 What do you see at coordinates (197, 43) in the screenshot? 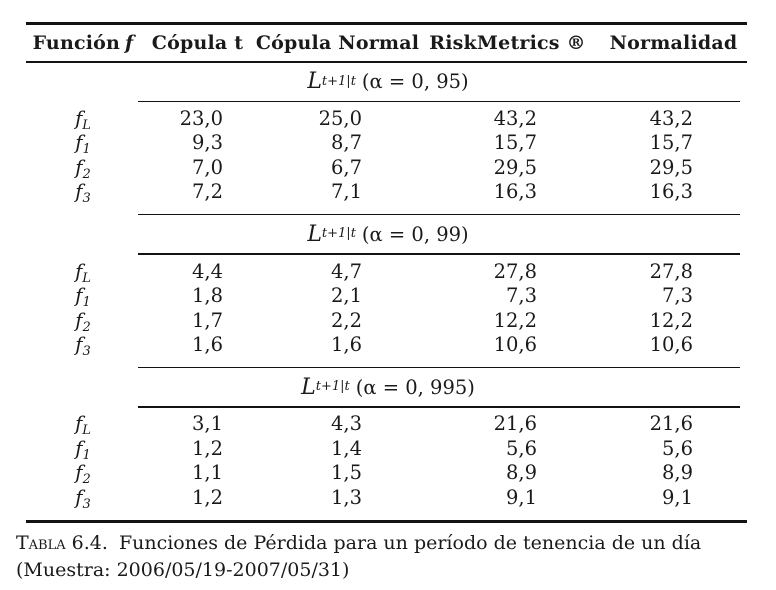
I see `column-header-copula-t: Cópula t` at bounding box center [197, 43].